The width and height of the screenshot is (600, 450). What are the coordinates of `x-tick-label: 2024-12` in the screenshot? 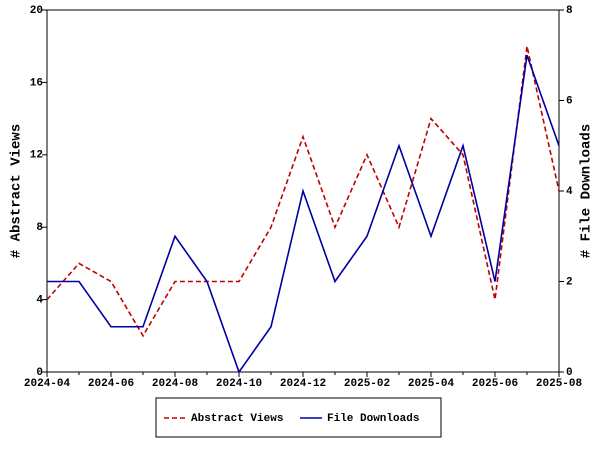 It's located at (303, 384).